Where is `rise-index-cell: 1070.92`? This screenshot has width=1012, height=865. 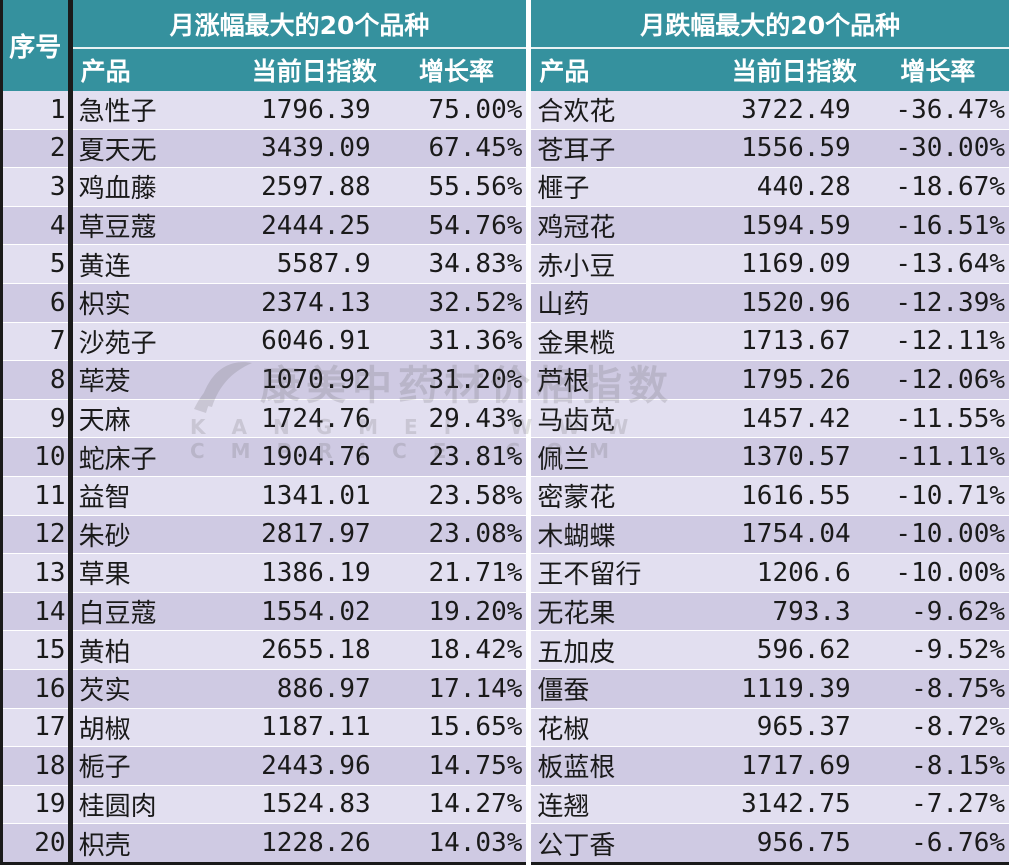
rise-index-cell: 1070.92 is located at coordinates (299, 380).